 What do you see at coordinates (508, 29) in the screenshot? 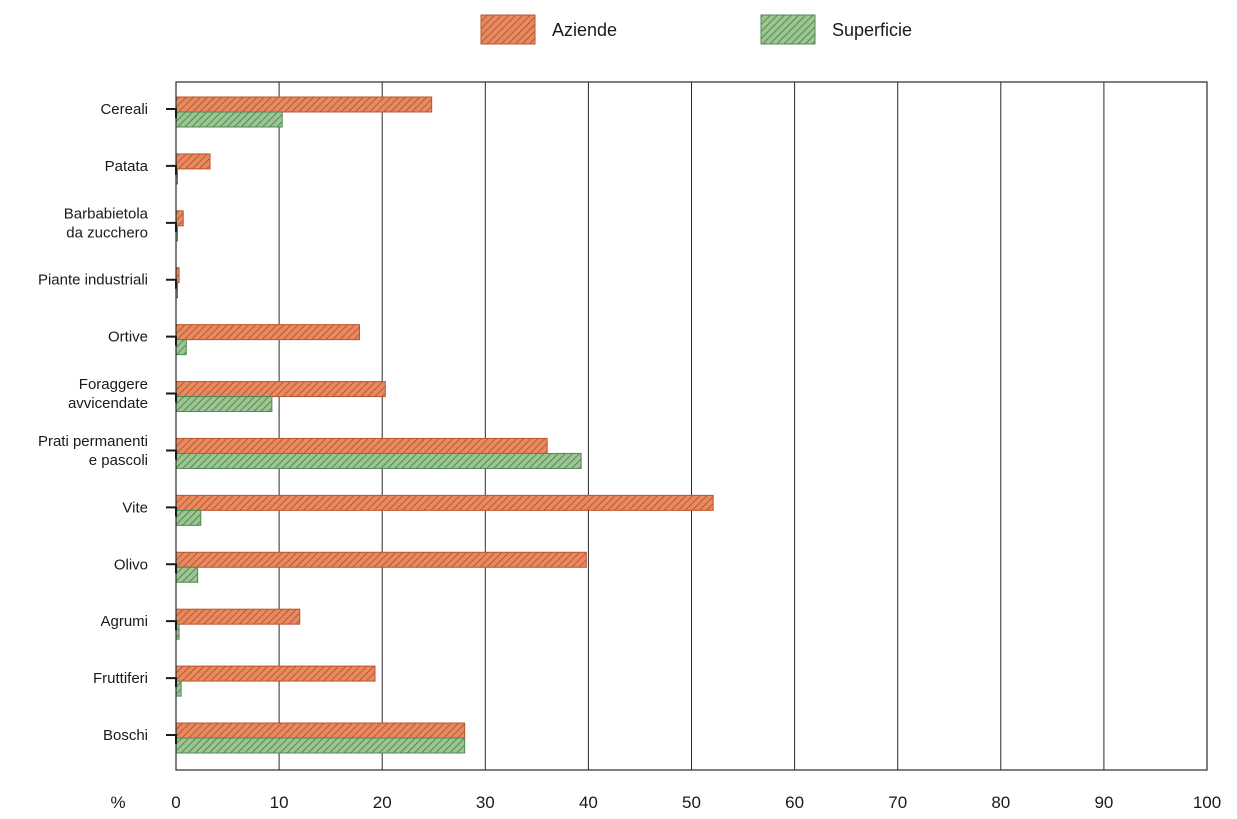
I see `legend-swatch-aziende` at bounding box center [508, 29].